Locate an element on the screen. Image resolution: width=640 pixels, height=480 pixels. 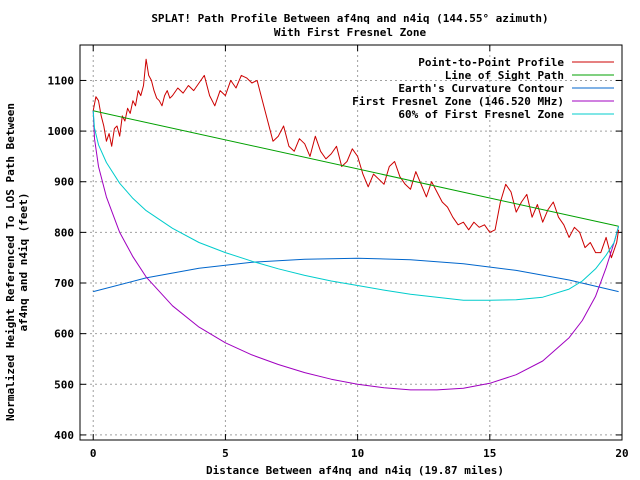
chart-subtitle: With First Fresnel Zone is located at coordinates (350, 32).